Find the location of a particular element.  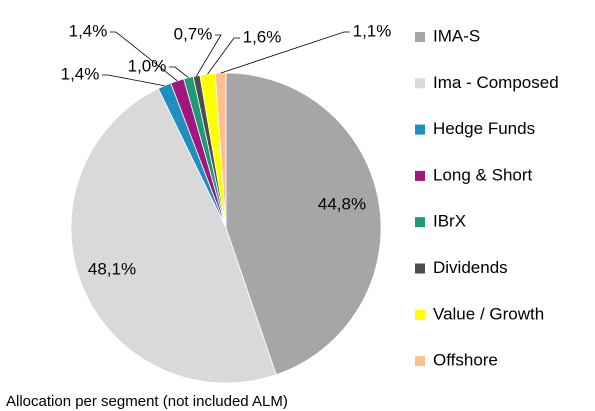

legend-label: Ima - Composed is located at coordinates (496, 82).